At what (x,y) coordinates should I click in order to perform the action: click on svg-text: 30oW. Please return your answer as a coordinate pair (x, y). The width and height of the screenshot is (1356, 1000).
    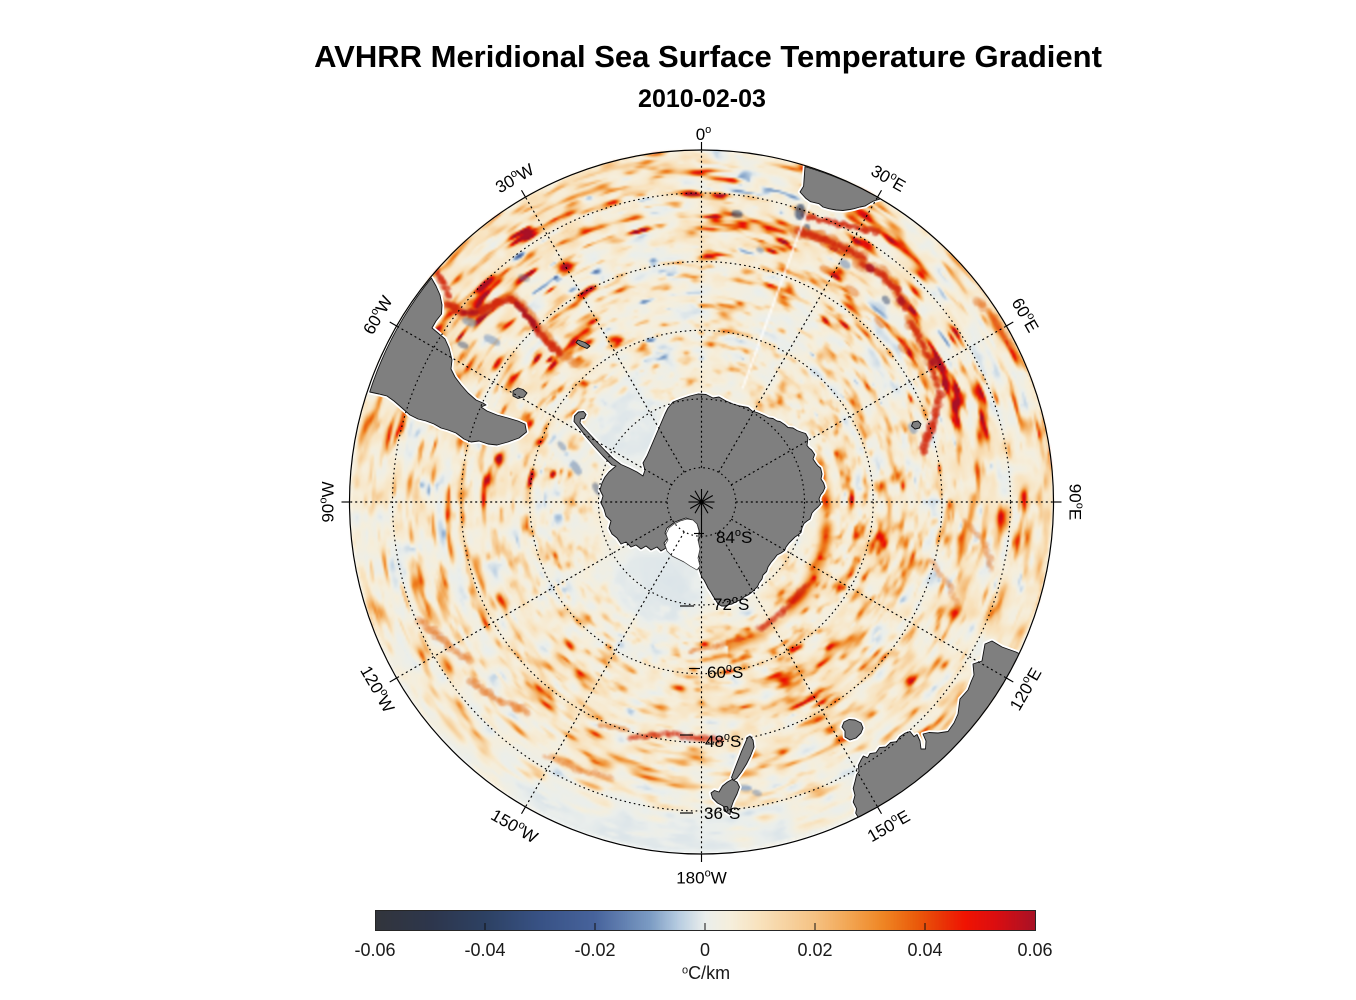
    Looking at the image, I should click on (515, 178).